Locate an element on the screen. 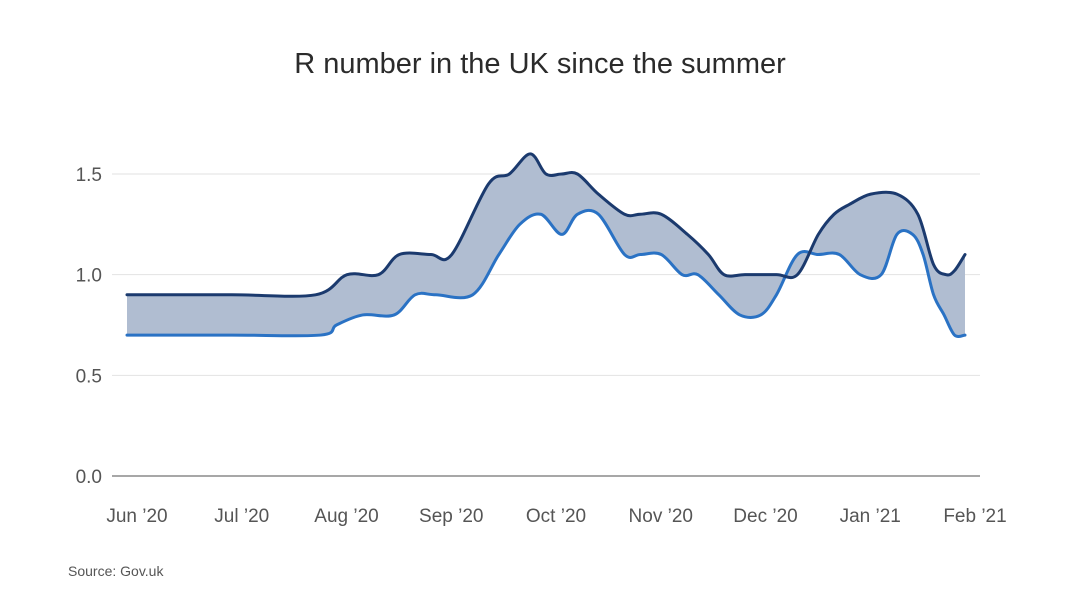 The width and height of the screenshot is (1080, 592). x-tick-label: Oct ’20 is located at coordinates (556, 516).